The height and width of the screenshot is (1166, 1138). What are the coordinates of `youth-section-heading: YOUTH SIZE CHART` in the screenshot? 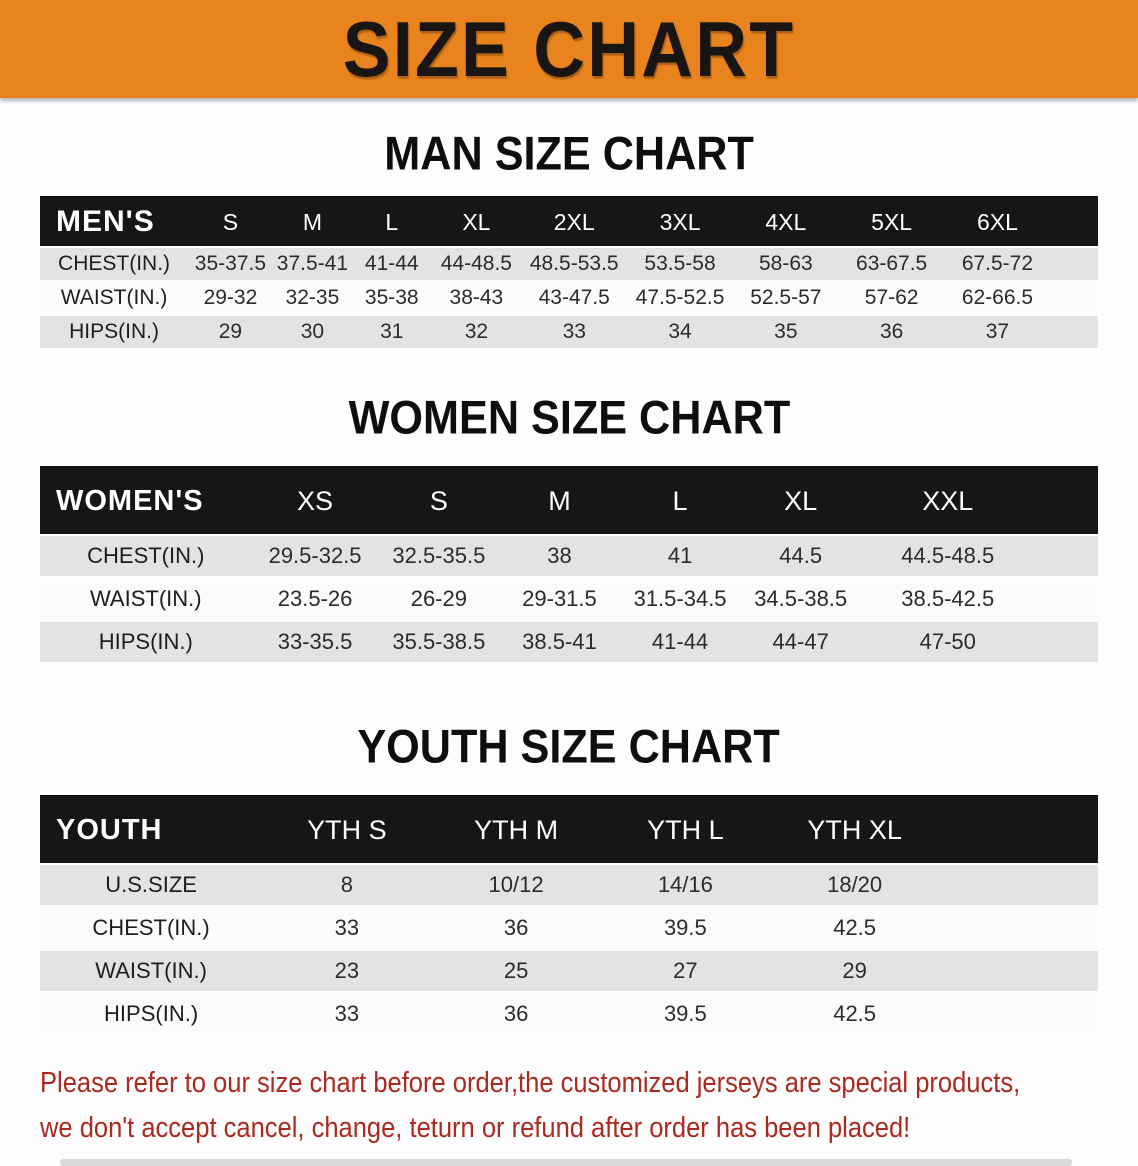 It's located at (569, 747).